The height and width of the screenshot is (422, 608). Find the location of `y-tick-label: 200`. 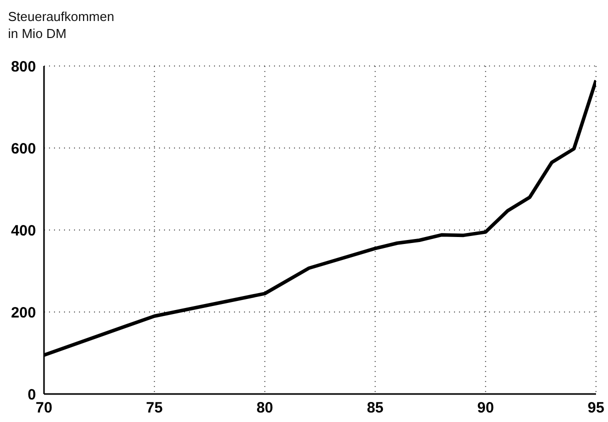

y-tick-label: 200 is located at coordinates (23, 313).